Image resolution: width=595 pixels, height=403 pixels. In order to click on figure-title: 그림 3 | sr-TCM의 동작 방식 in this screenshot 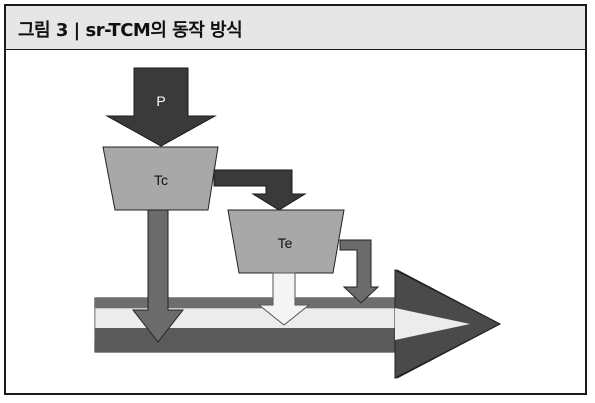, I will do `click(130, 30)`.